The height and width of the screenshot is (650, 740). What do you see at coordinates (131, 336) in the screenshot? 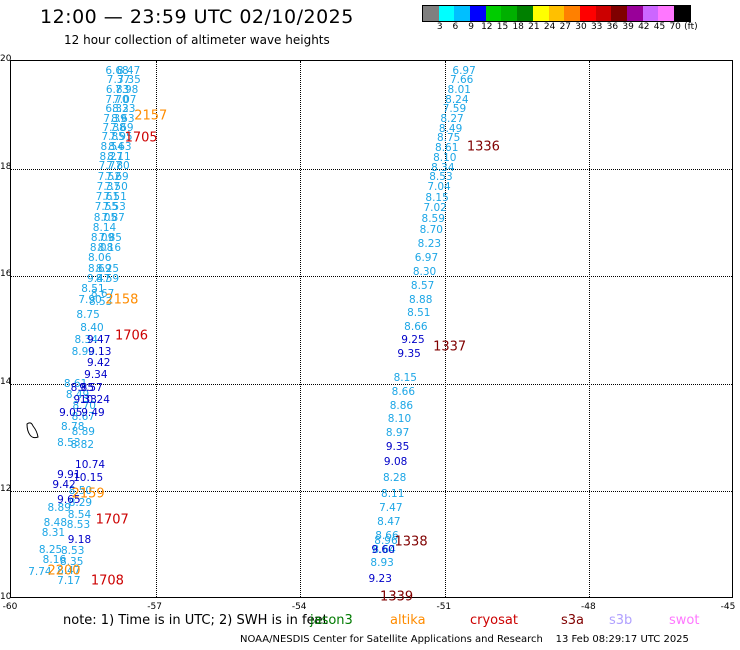
I see `pass-time-label: 1706` at bounding box center [131, 336].